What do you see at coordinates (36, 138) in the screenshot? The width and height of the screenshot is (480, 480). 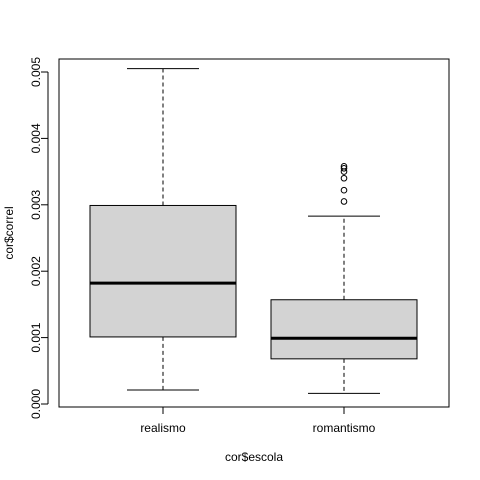 I see `y-tick-label: 0.004` at bounding box center [36, 138].